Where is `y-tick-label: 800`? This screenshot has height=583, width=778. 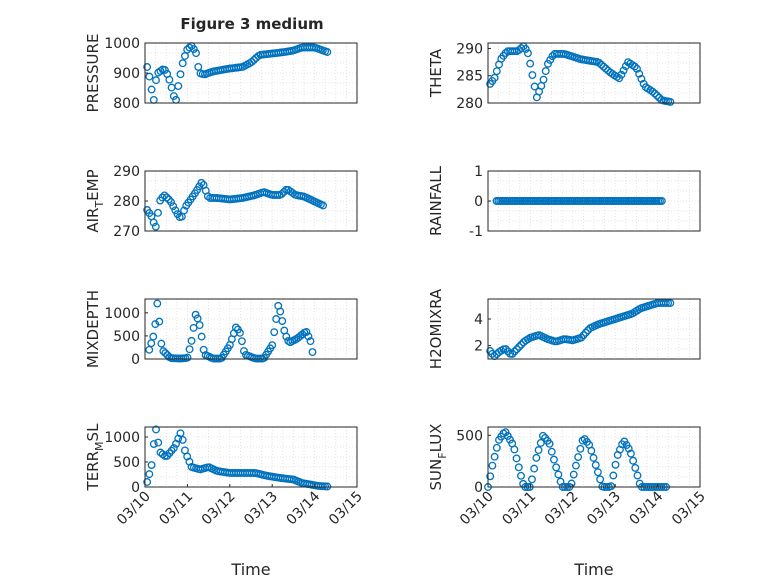
y-tick-label: 800 is located at coordinates (126, 104).